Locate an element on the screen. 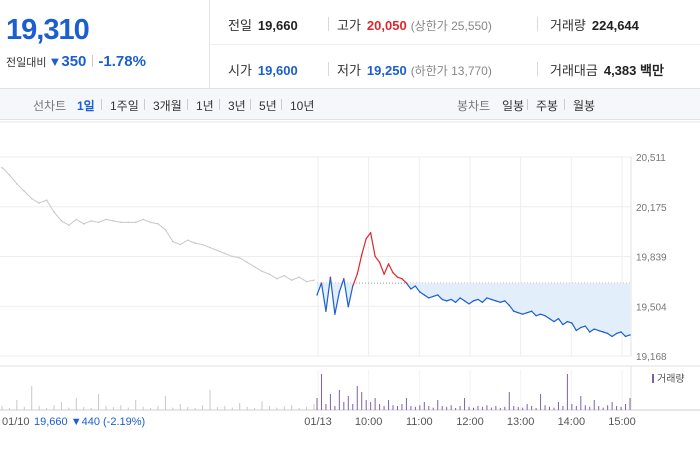 Image resolution: width=700 pixels, height=450 pixels. tab-3years: 3년 is located at coordinates (237, 106).